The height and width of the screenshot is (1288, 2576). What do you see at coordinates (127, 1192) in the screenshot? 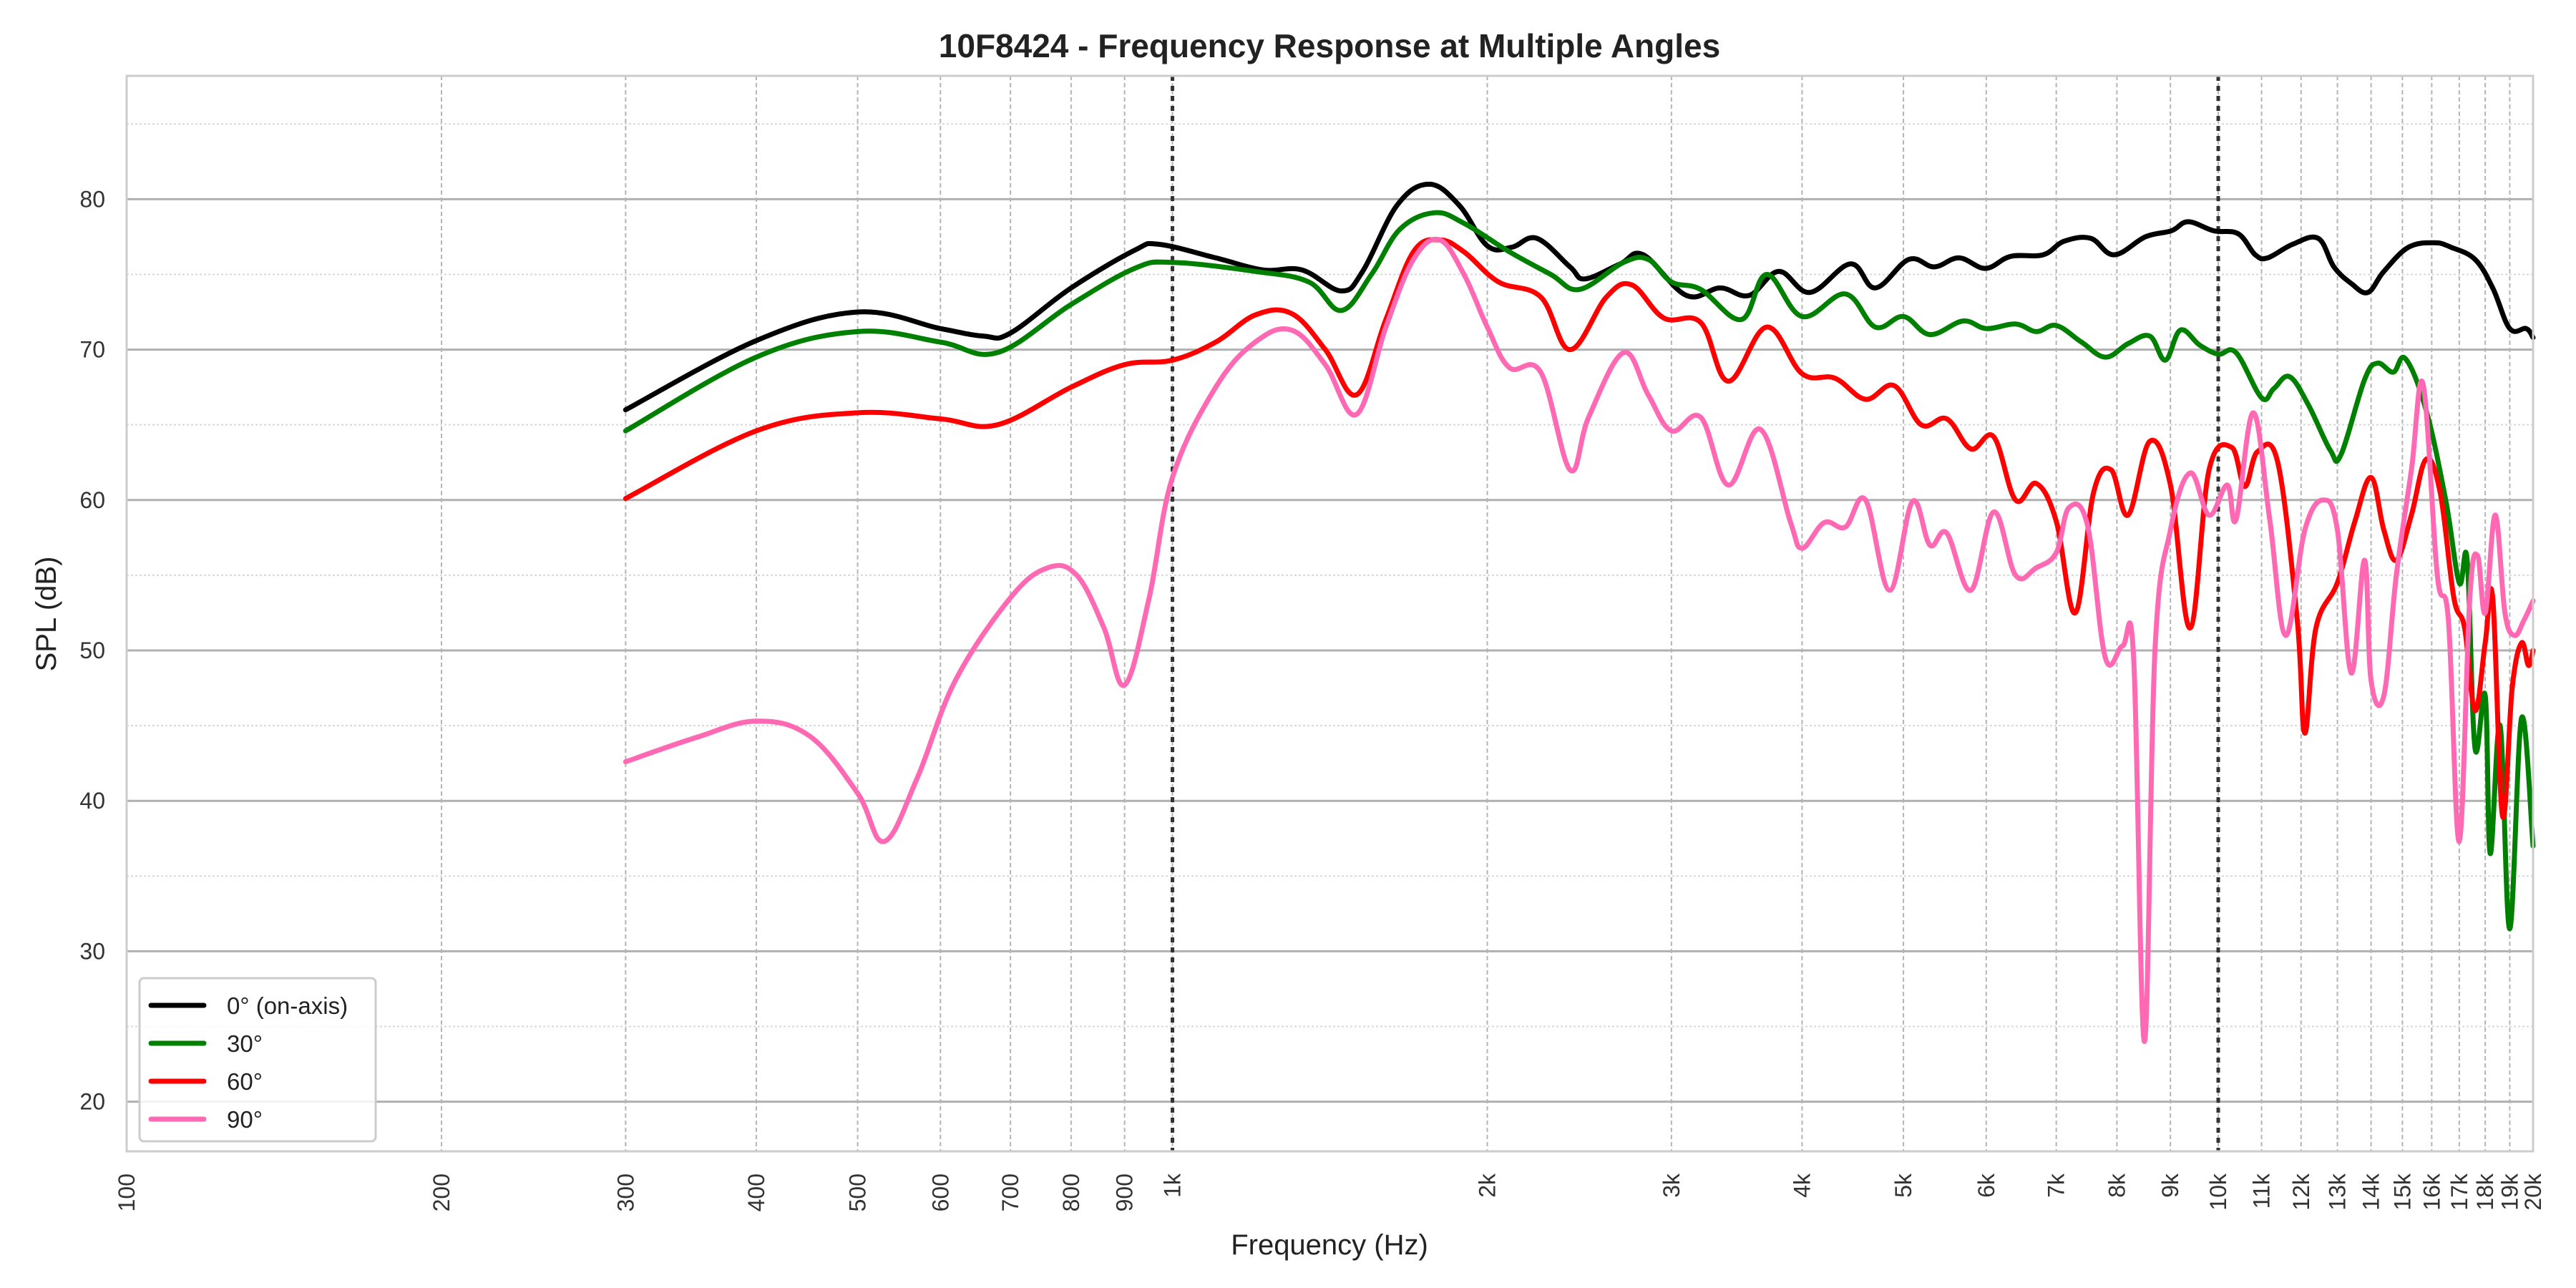
I see `x-tick-label: 100` at bounding box center [127, 1192].